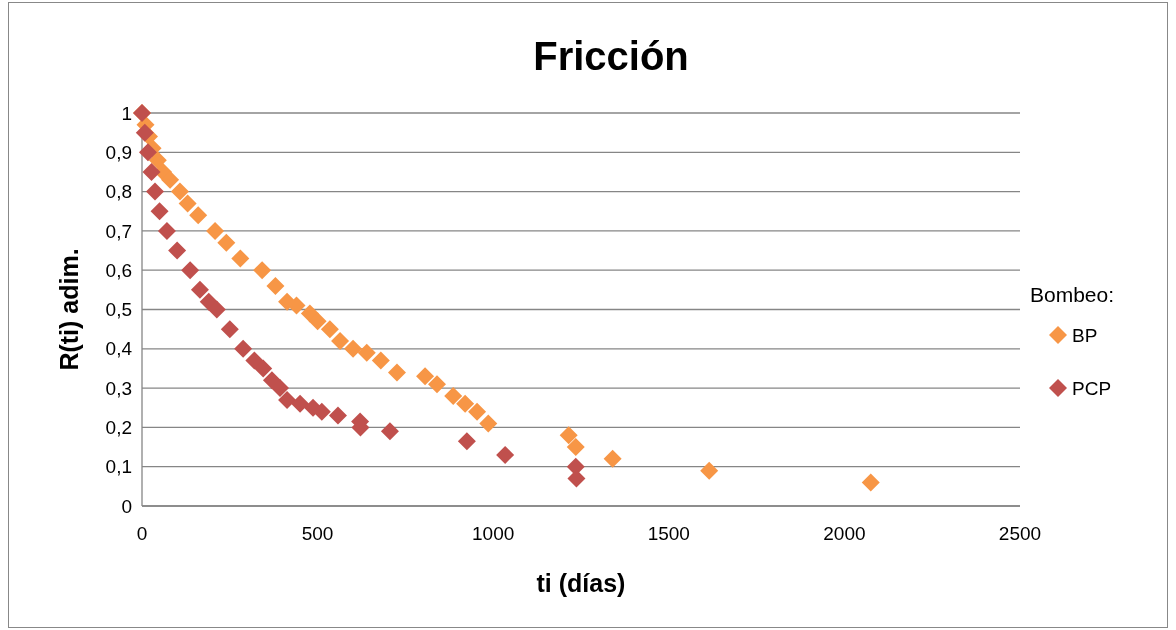  I want to click on legend-label: BP, so click(1085, 335).